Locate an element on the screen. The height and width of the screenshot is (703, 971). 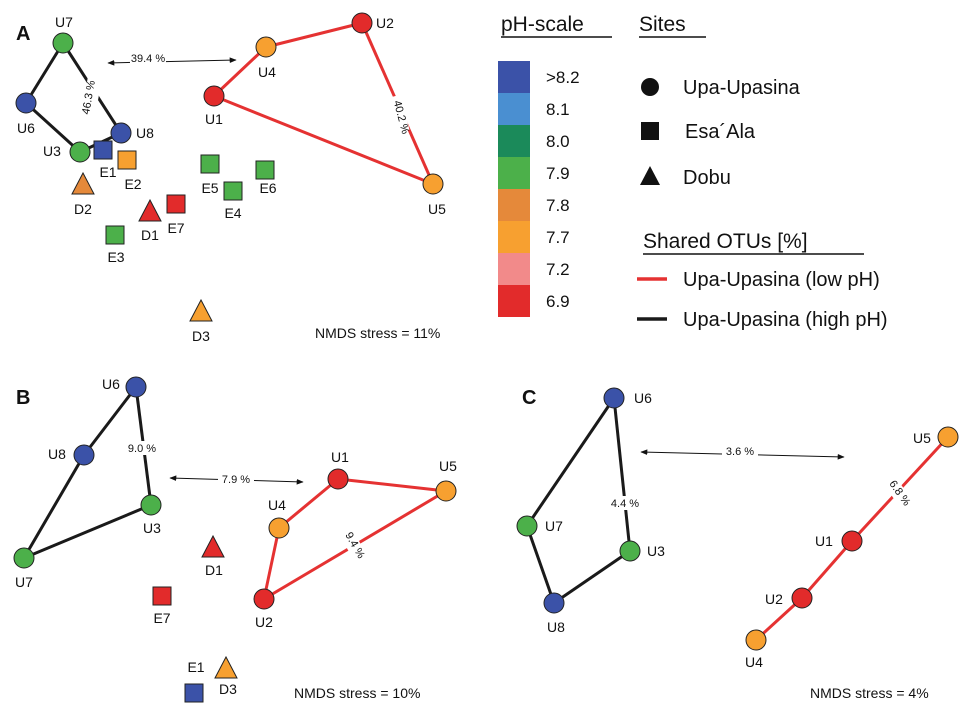
panel-a-point-d2-label: D2 is located at coordinates (83, 209).